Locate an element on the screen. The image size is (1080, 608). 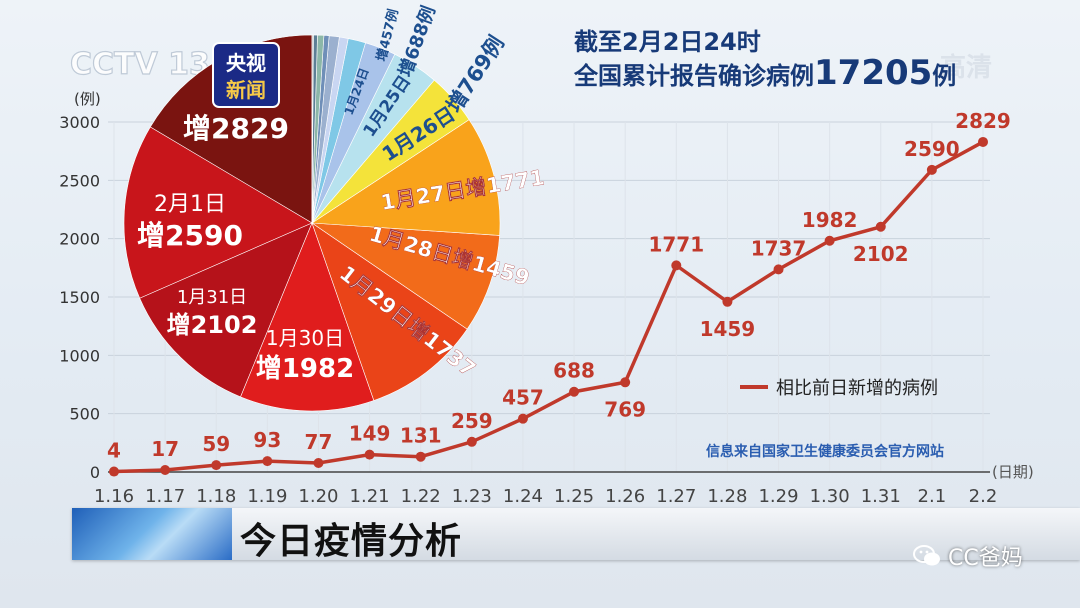
x-tick-label-1.29: 1.29 is located at coordinates (778, 496).